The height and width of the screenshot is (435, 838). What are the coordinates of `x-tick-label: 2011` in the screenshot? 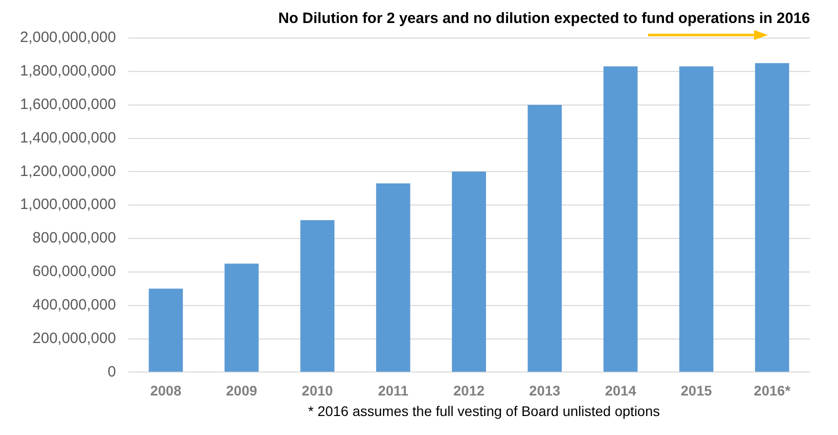 It's located at (393, 390).